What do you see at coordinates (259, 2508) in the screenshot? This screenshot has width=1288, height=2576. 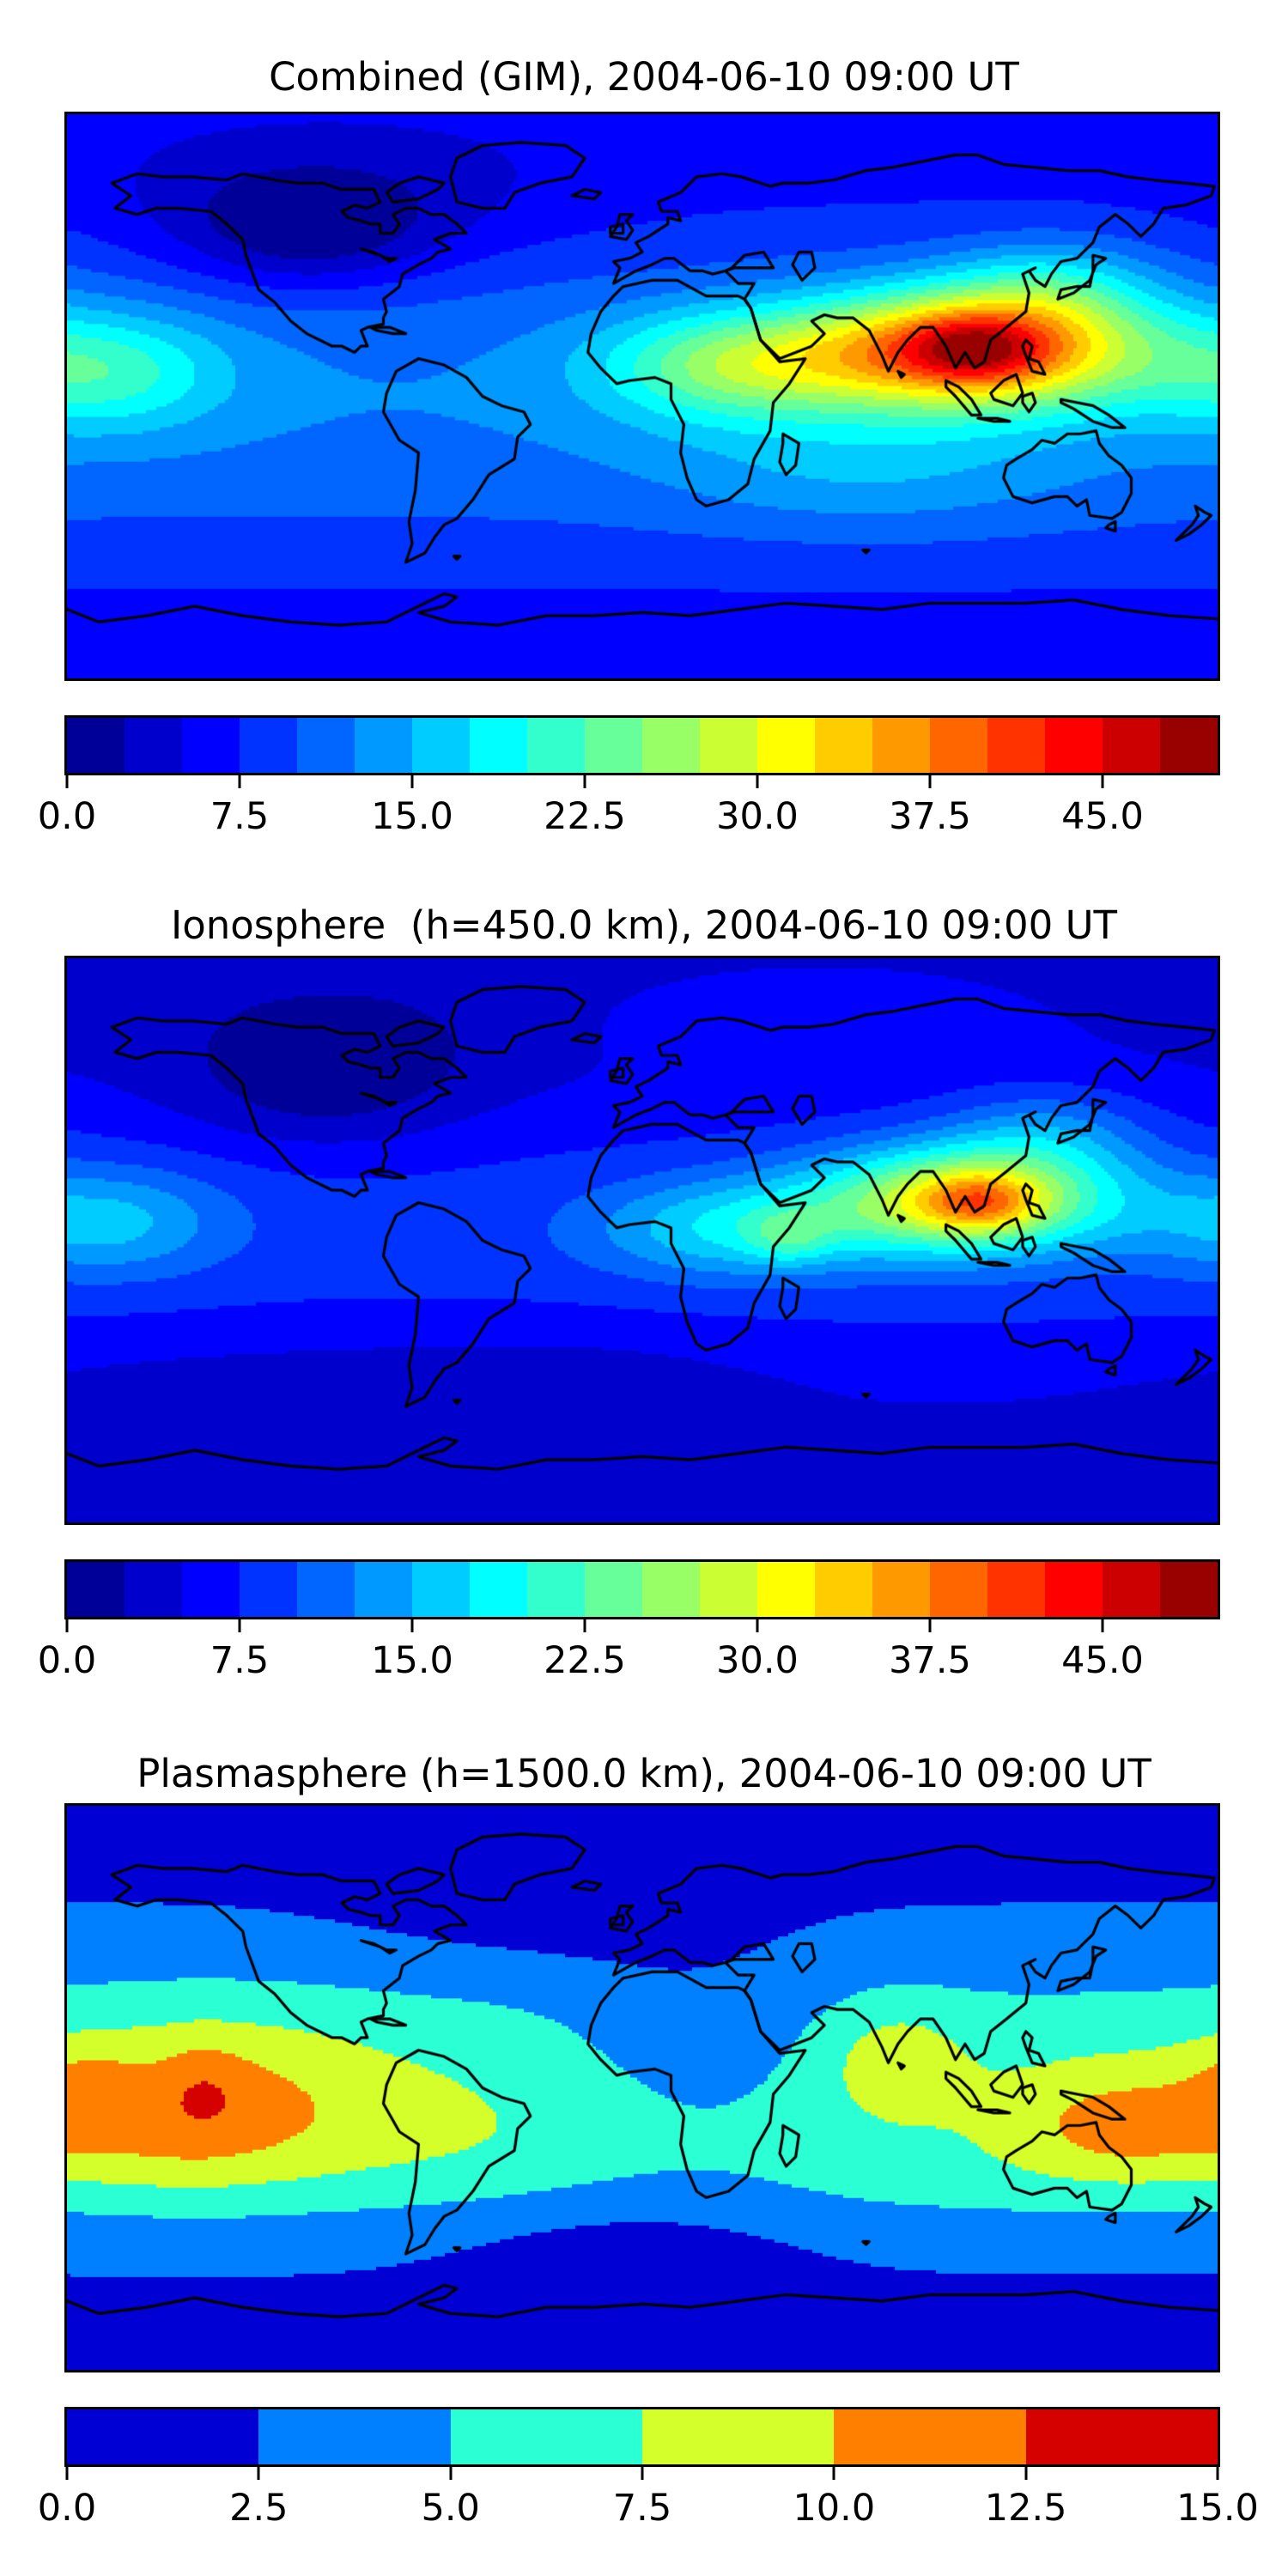 I see `colorbar-tick-label: 2.5` at bounding box center [259, 2508].